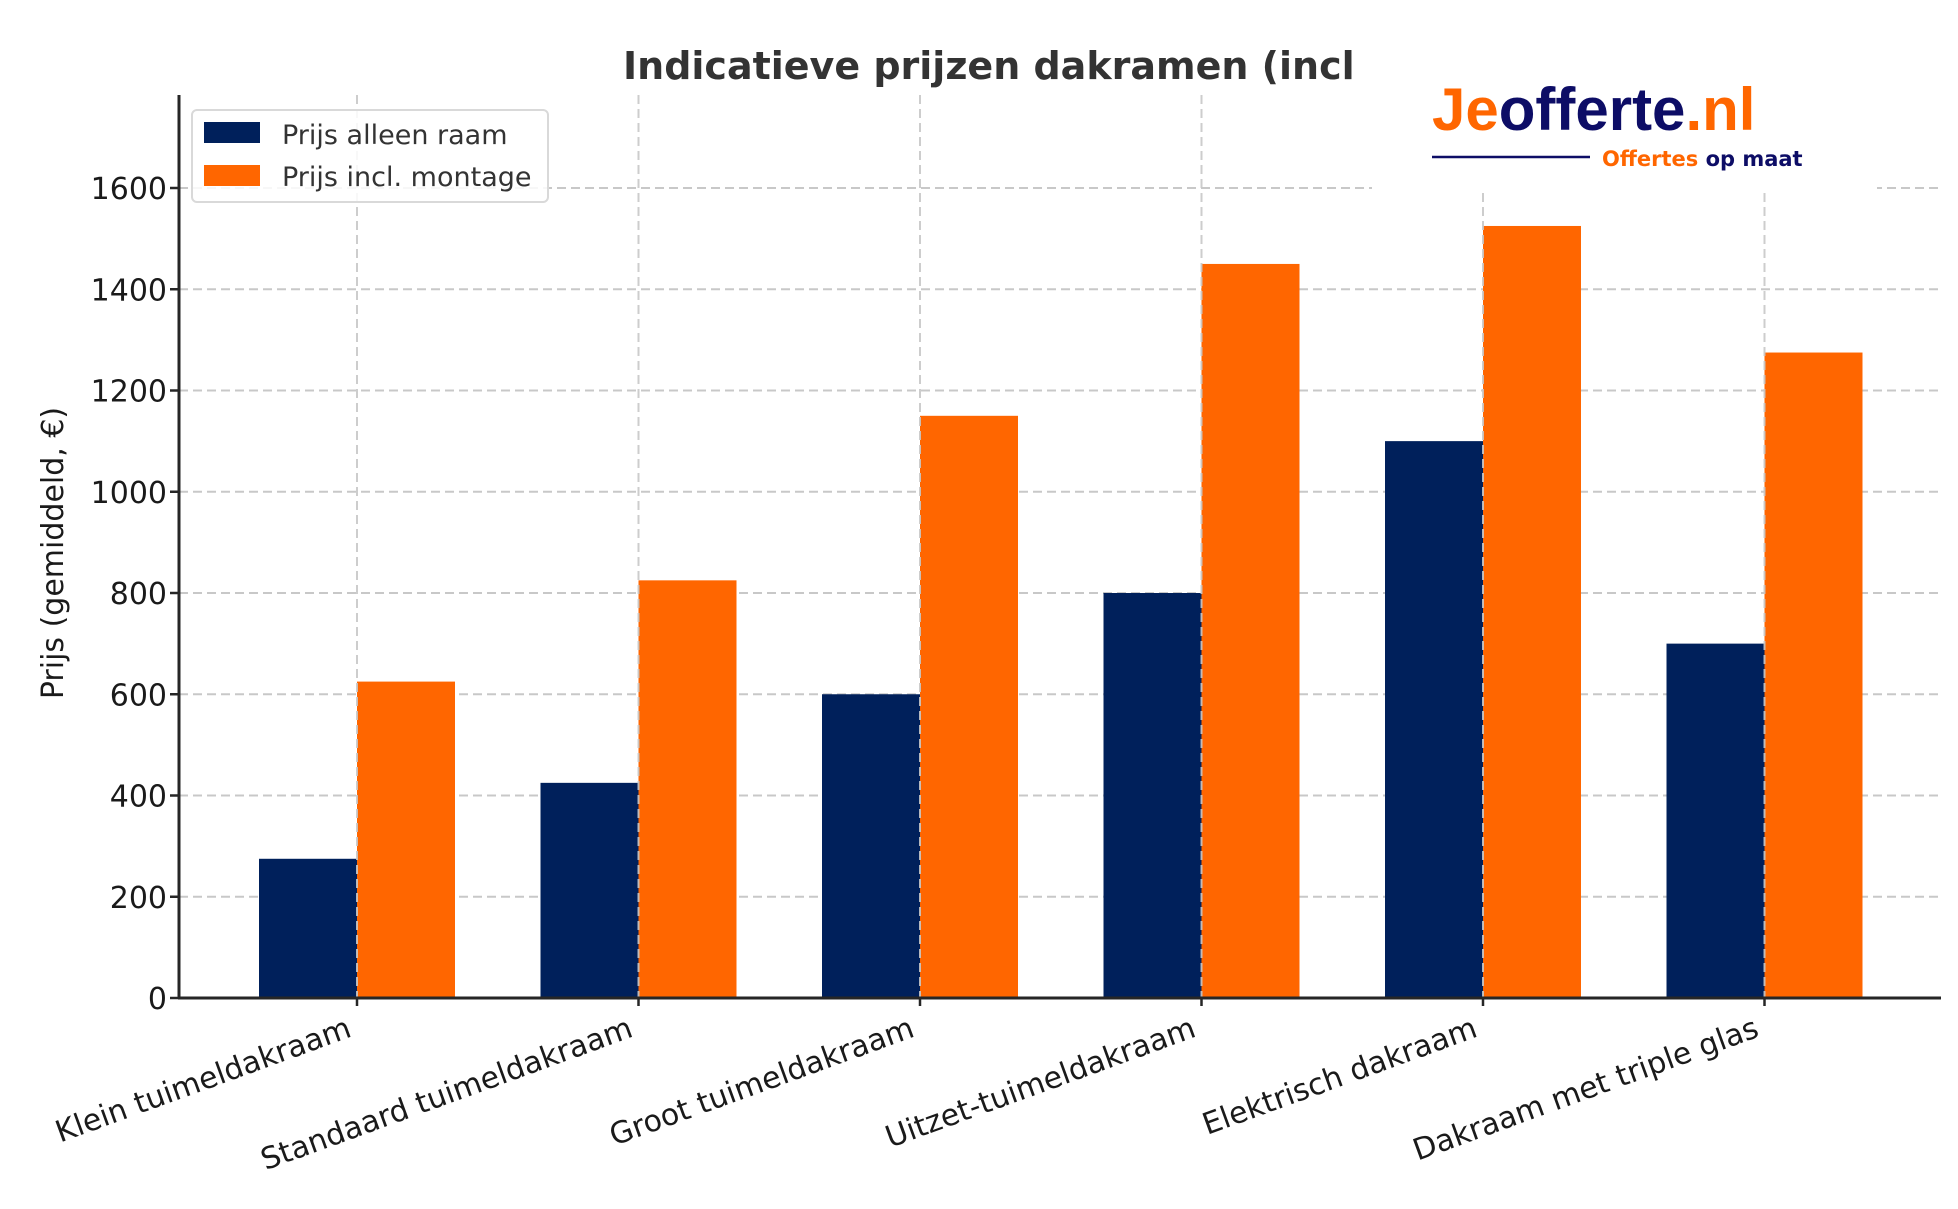 This screenshot has width=1958, height=1209. What do you see at coordinates (53, 553) in the screenshot?
I see `y-axis-label: Prijs (gemiddeld, €)` at bounding box center [53, 553].